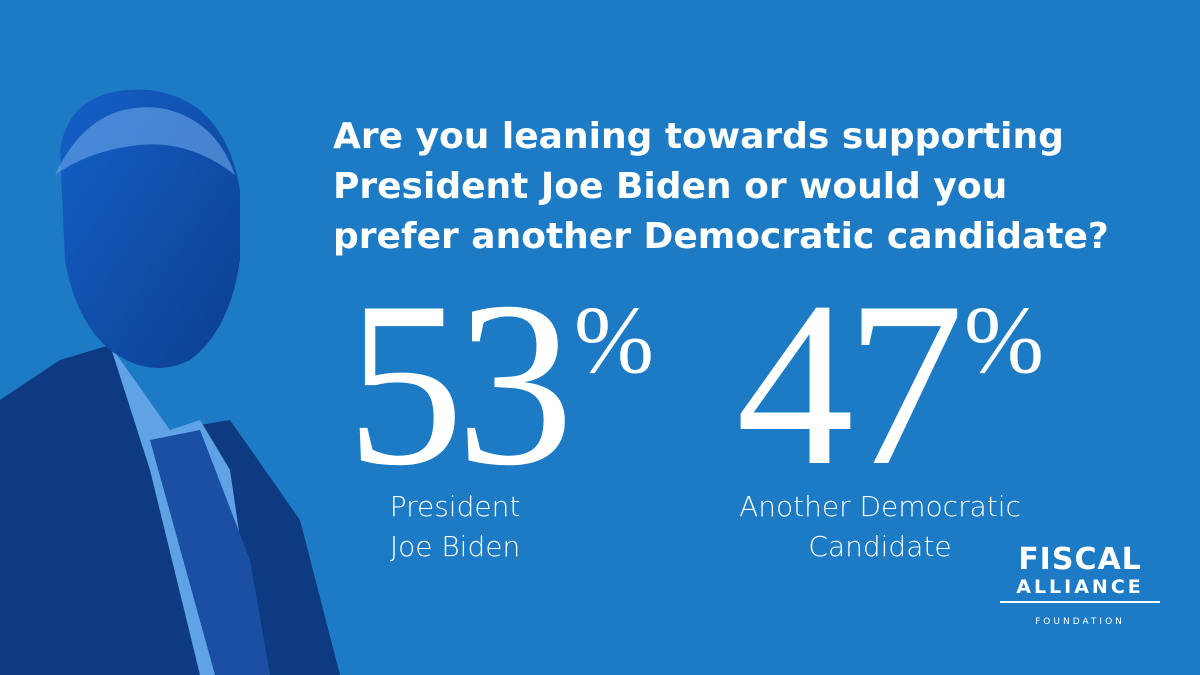 This screenshot has height=675, width=1200. I want to click on result-label: President Joe Biden, so click(455, 527).